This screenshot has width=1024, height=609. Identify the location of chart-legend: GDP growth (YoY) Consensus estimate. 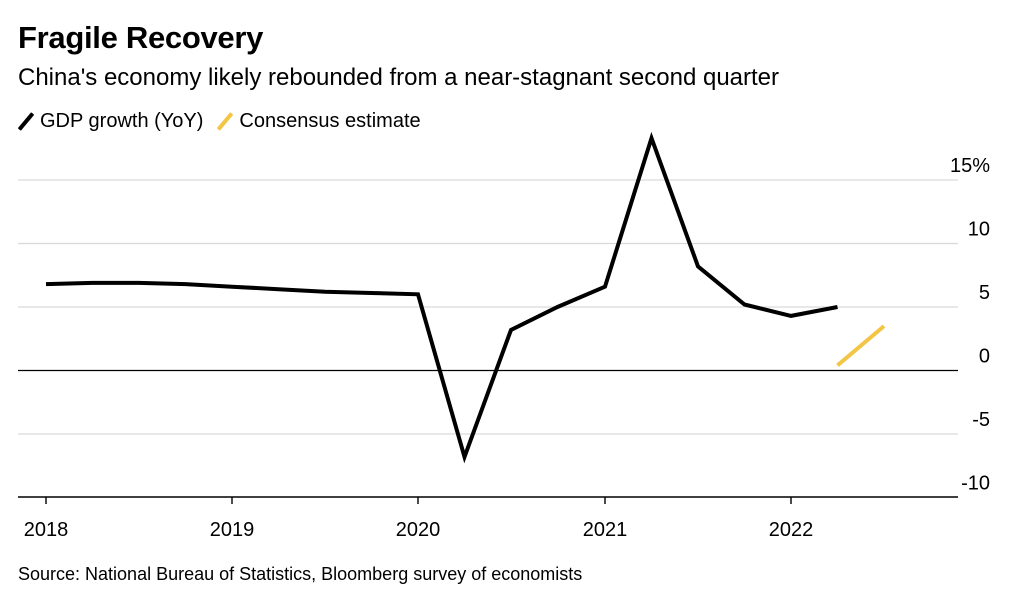
(226, 121).